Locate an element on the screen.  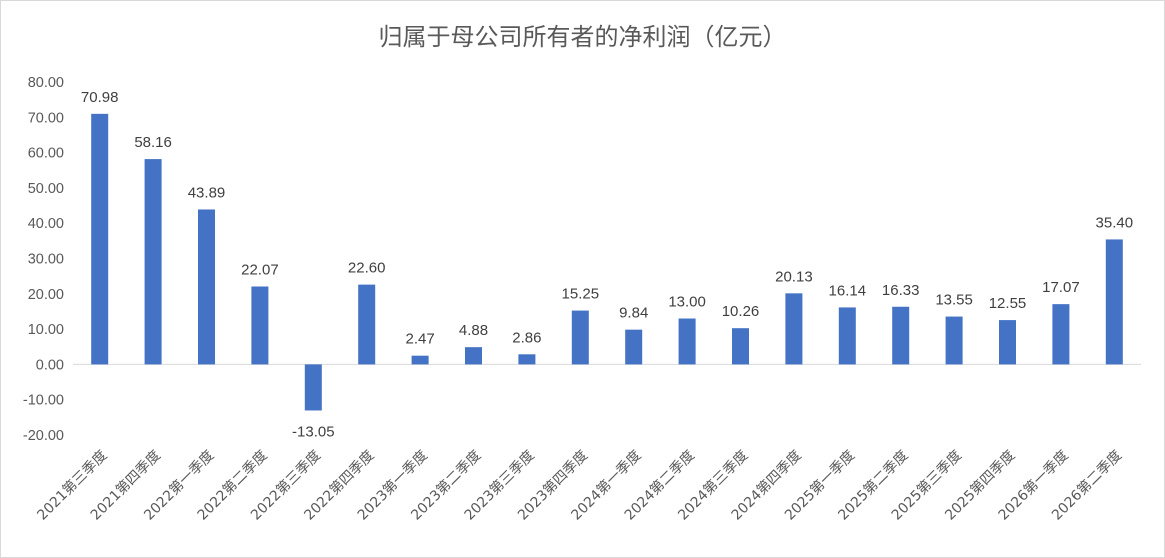
y-tick-label: 60.00 is located at coordinates (46, 154).